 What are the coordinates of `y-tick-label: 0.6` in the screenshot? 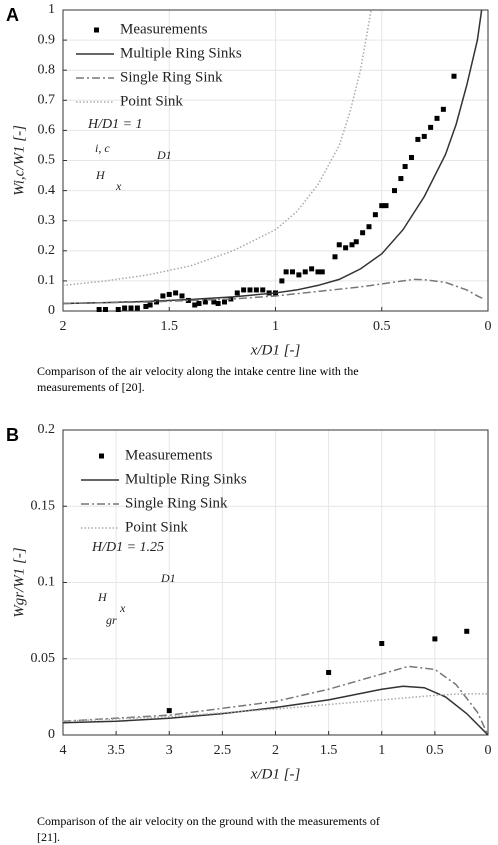 It's located at (47, 130).